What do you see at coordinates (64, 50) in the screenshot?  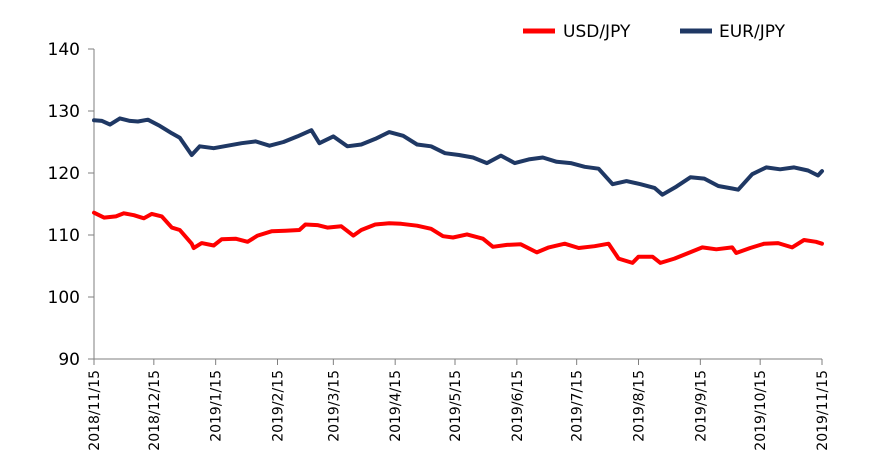 I see `y-tick-label: 140` at bounding box center [64, 50].